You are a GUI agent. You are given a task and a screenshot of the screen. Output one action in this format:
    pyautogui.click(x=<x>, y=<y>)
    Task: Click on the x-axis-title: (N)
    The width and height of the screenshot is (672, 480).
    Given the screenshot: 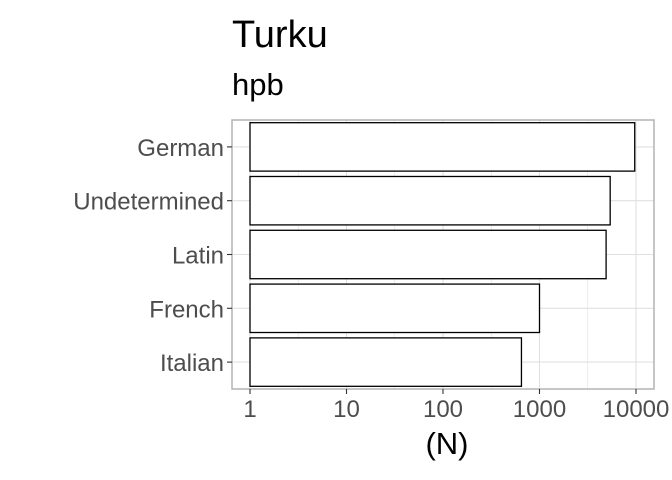 What is the action you would take?
    pyautogui.click(x=446, y=443)
    